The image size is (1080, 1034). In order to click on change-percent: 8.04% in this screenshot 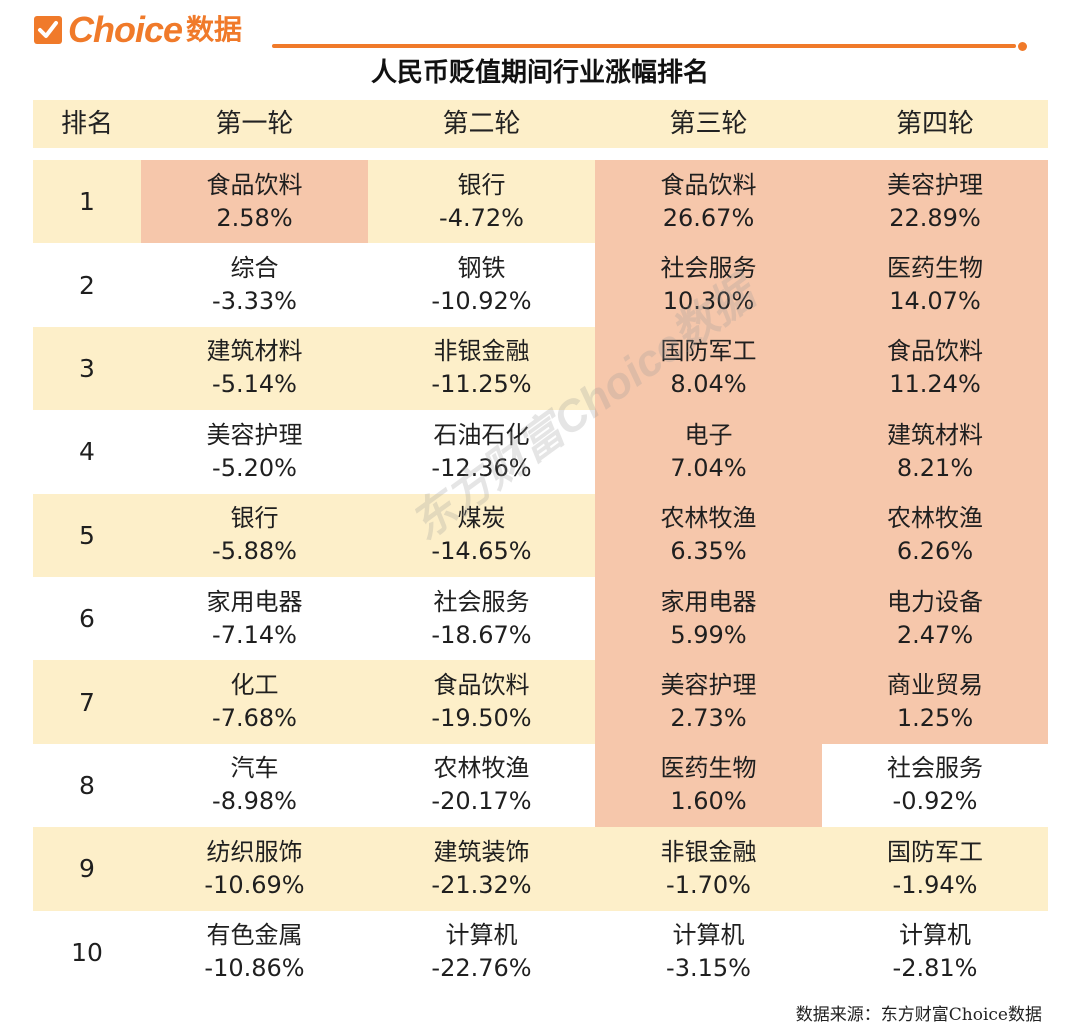, I will do `click(708, 384)`.